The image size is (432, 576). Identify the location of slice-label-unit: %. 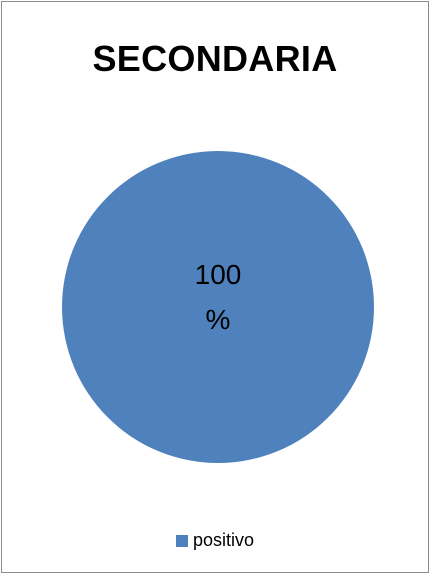
(218, 319).